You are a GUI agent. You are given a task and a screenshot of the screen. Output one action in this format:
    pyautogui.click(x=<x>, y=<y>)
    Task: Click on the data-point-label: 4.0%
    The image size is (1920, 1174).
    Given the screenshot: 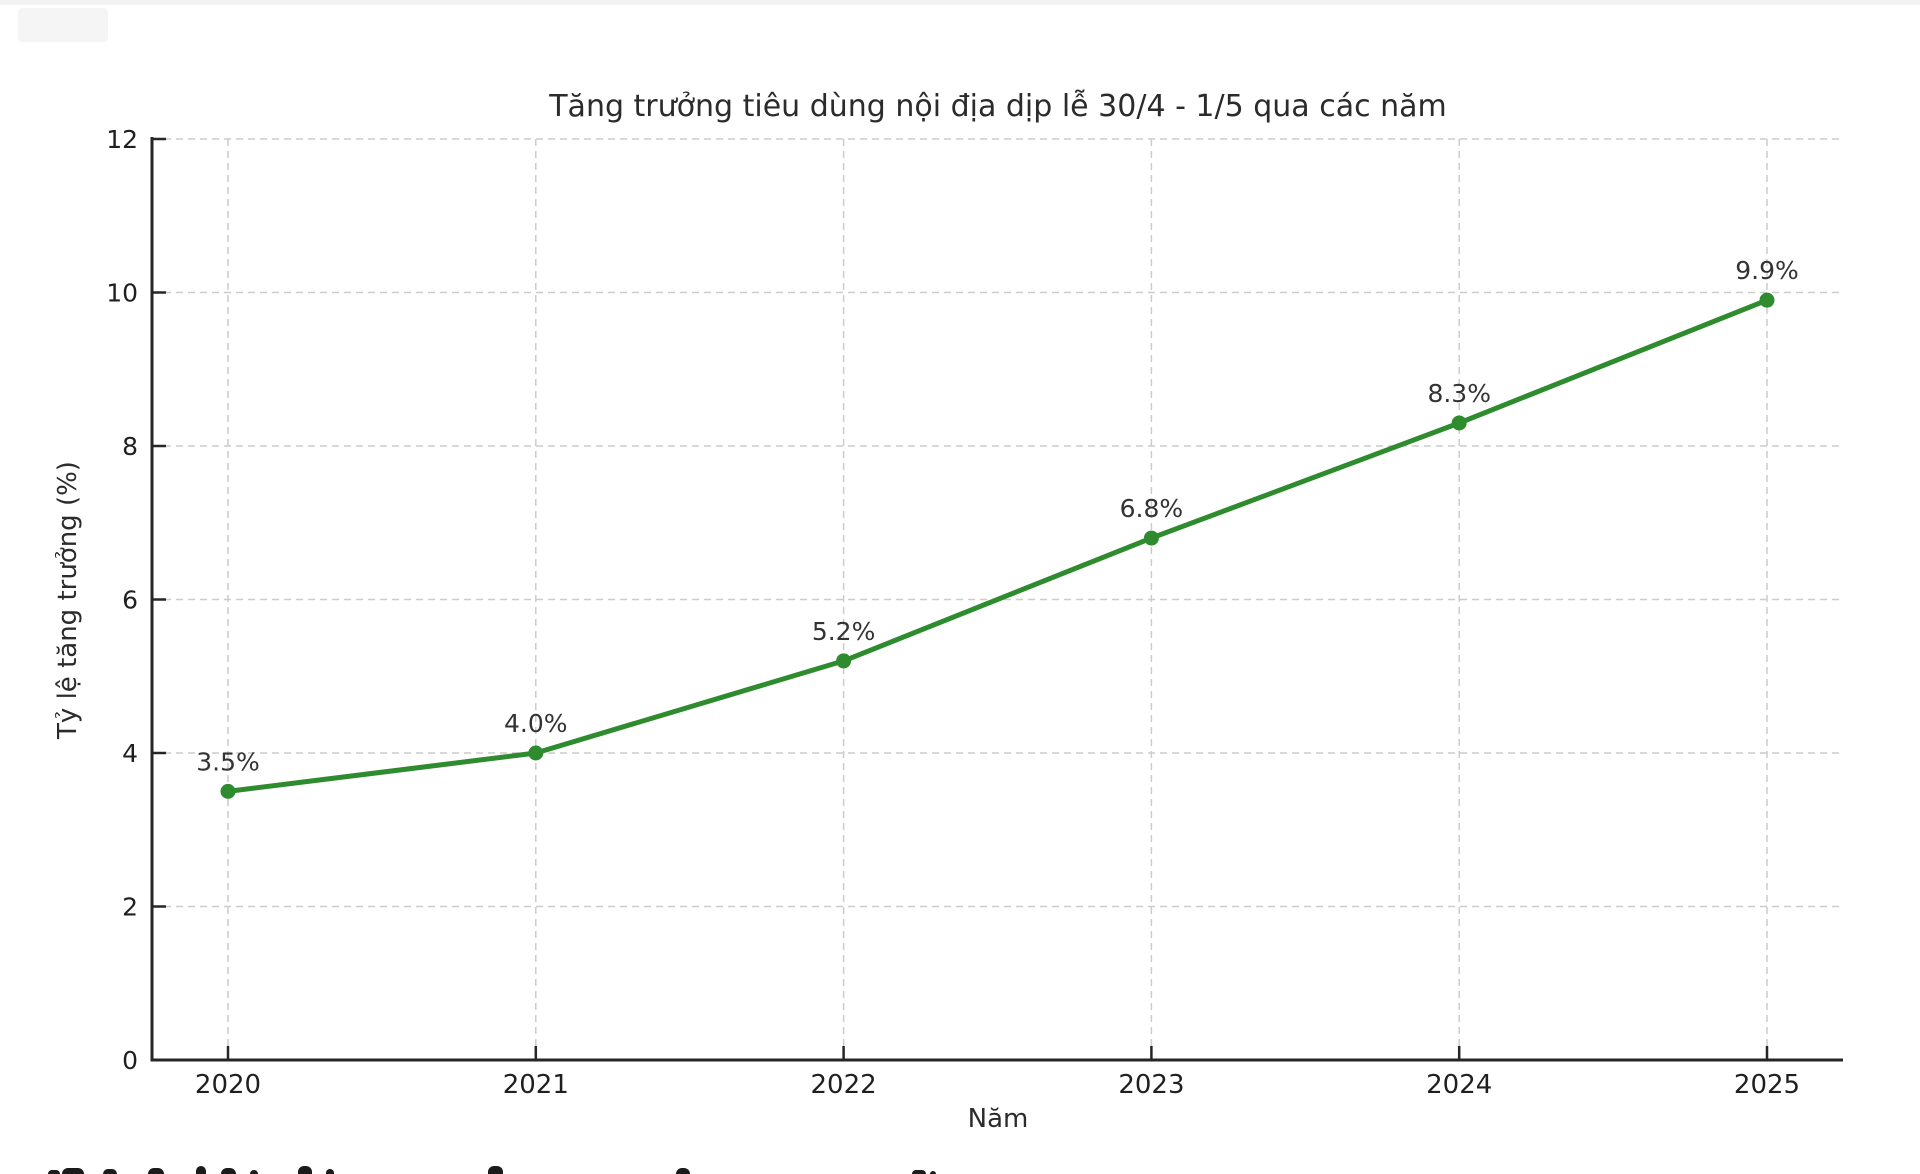 What is the action you would take?
    pyautogui.click(x=536, y=723)
    